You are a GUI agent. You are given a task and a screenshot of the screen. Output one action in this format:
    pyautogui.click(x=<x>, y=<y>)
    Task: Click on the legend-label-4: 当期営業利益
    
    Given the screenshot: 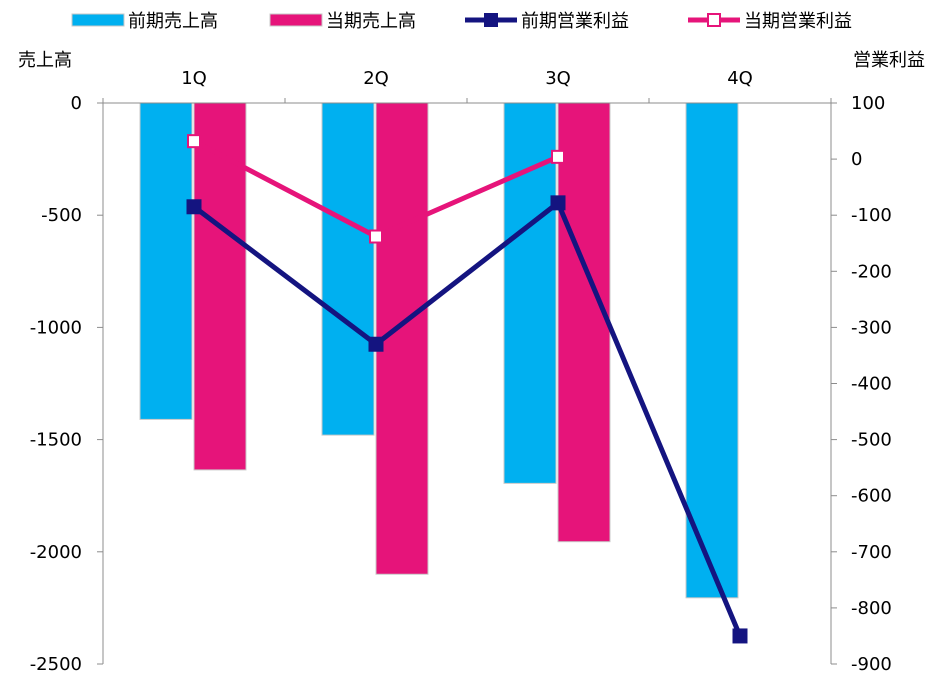 What is the action you would take?
    pyautogui.click(x=798, y=21)
    